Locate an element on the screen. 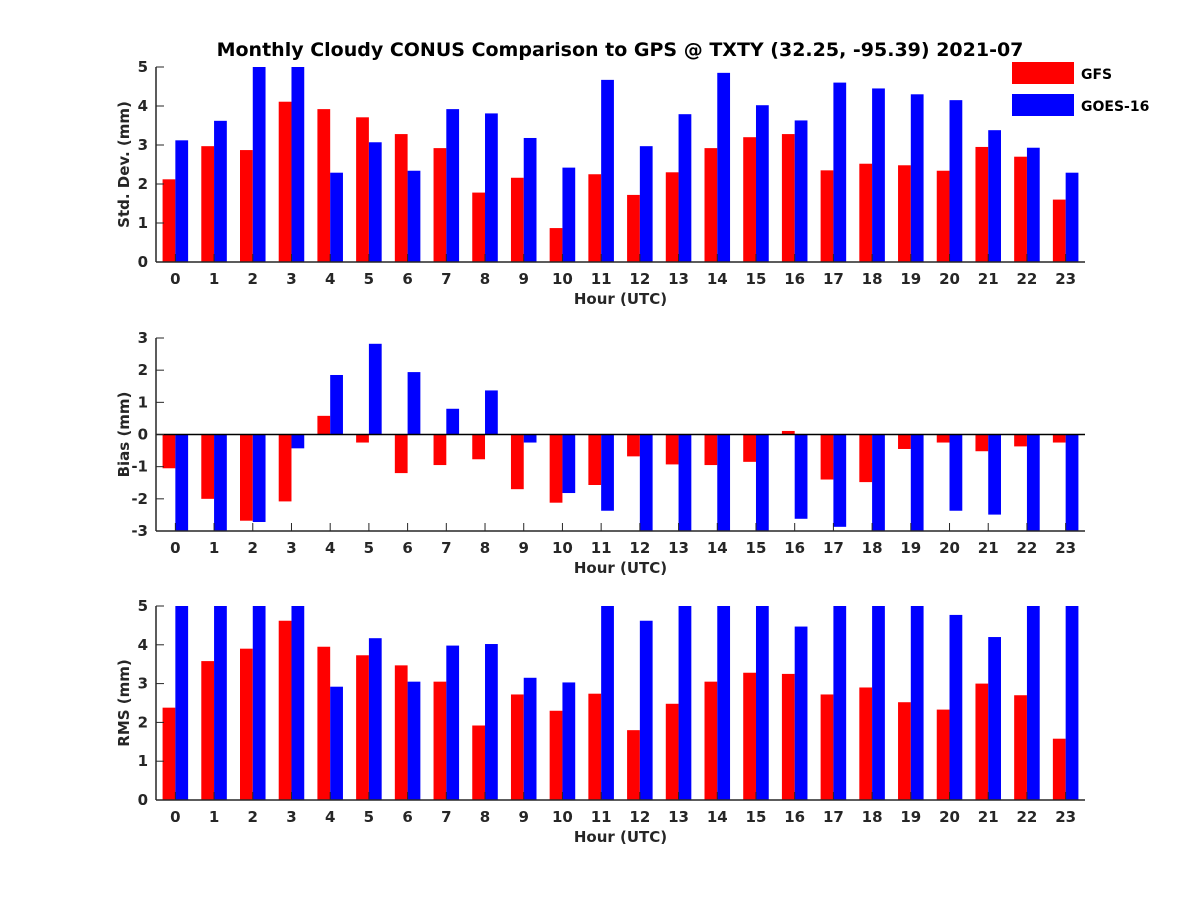 The image size is (1200, 900). x-tick-label: 19 is located at coordinates (910, 279).